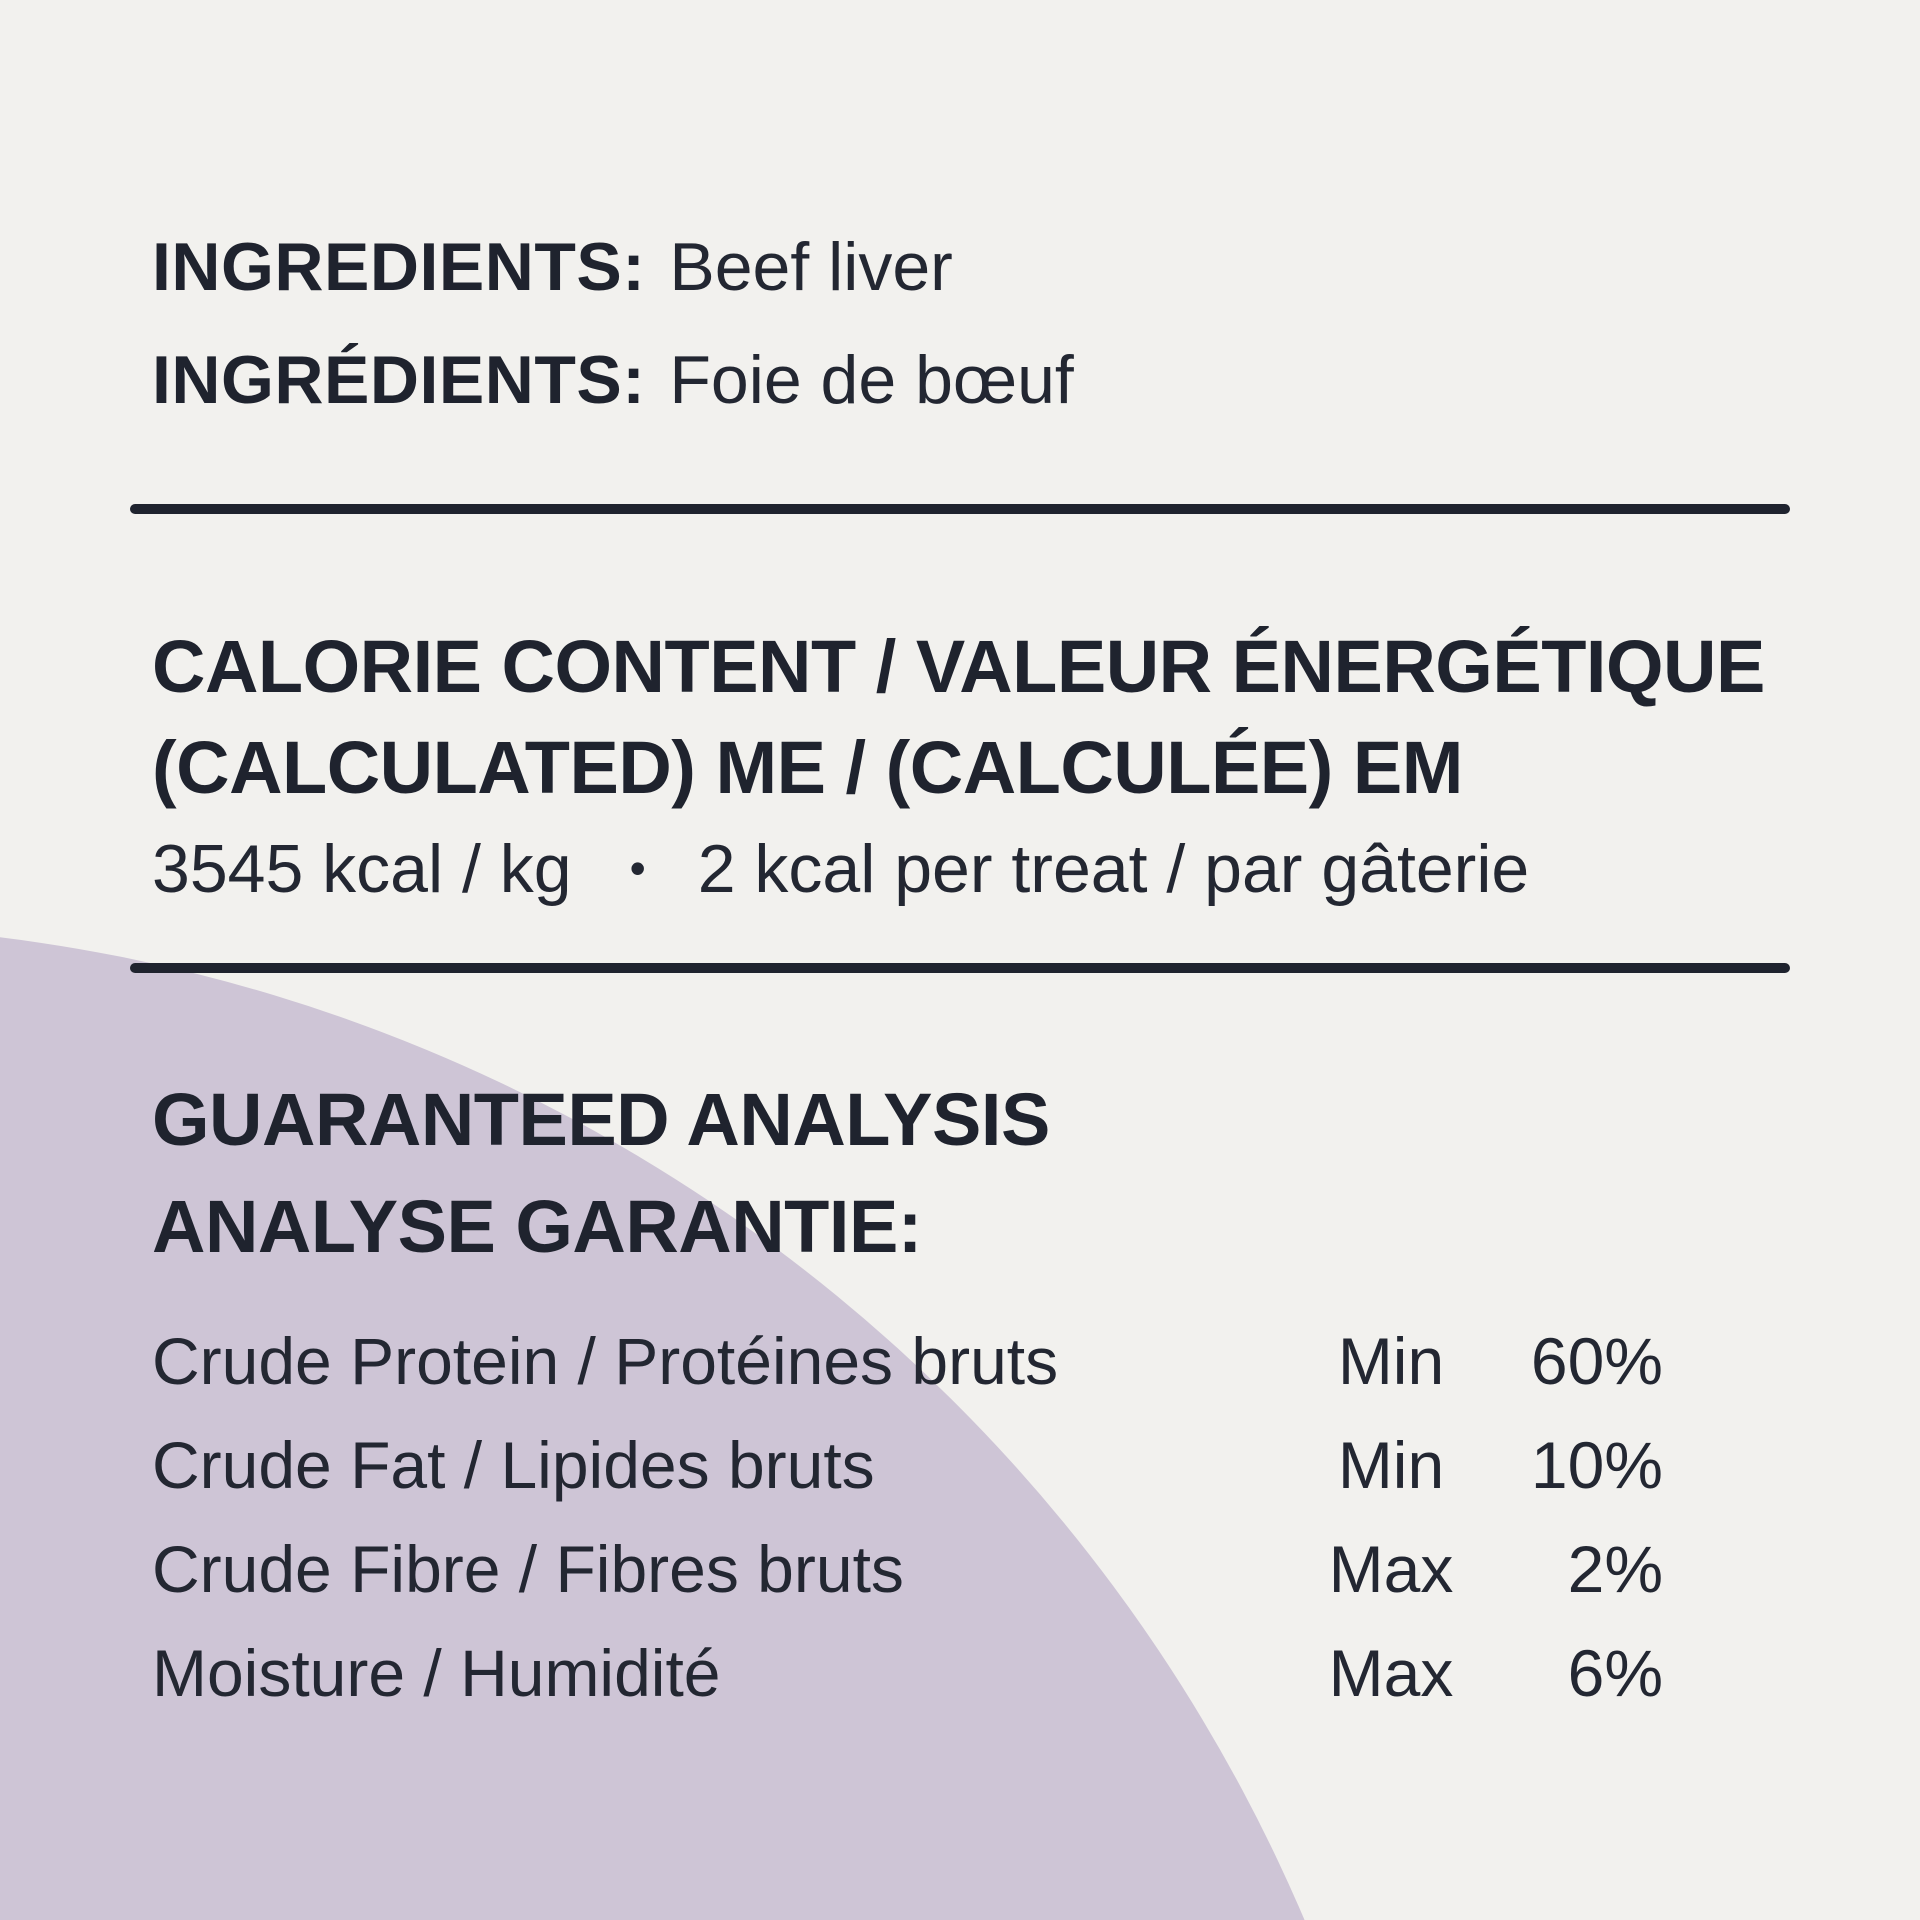  Describe the element at coordinates (907, 1680) in the screenshot. I see `analysis-row-moisture: Moisture / Humidité Max 6%` at that location.